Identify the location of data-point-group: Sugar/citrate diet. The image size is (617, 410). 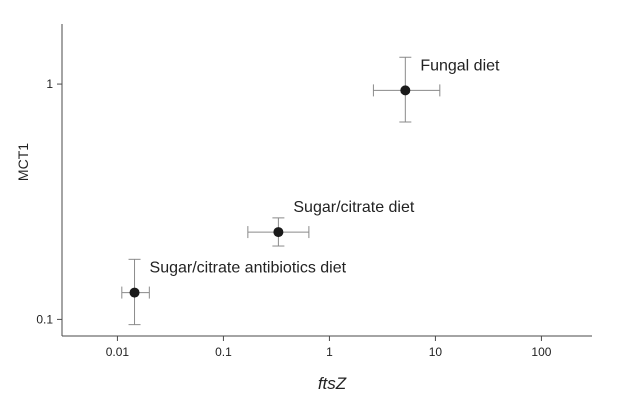
(331, 223).